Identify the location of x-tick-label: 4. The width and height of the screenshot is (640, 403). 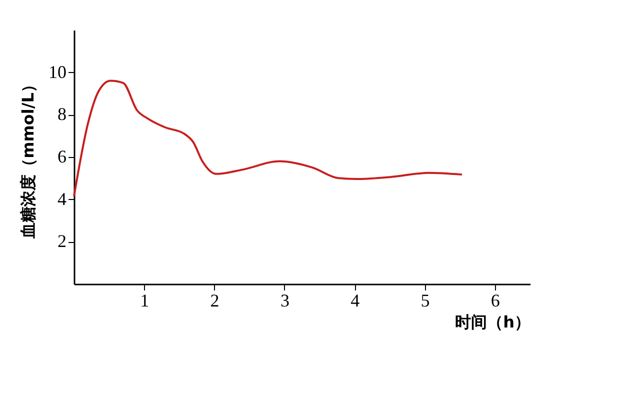
(355, 300).